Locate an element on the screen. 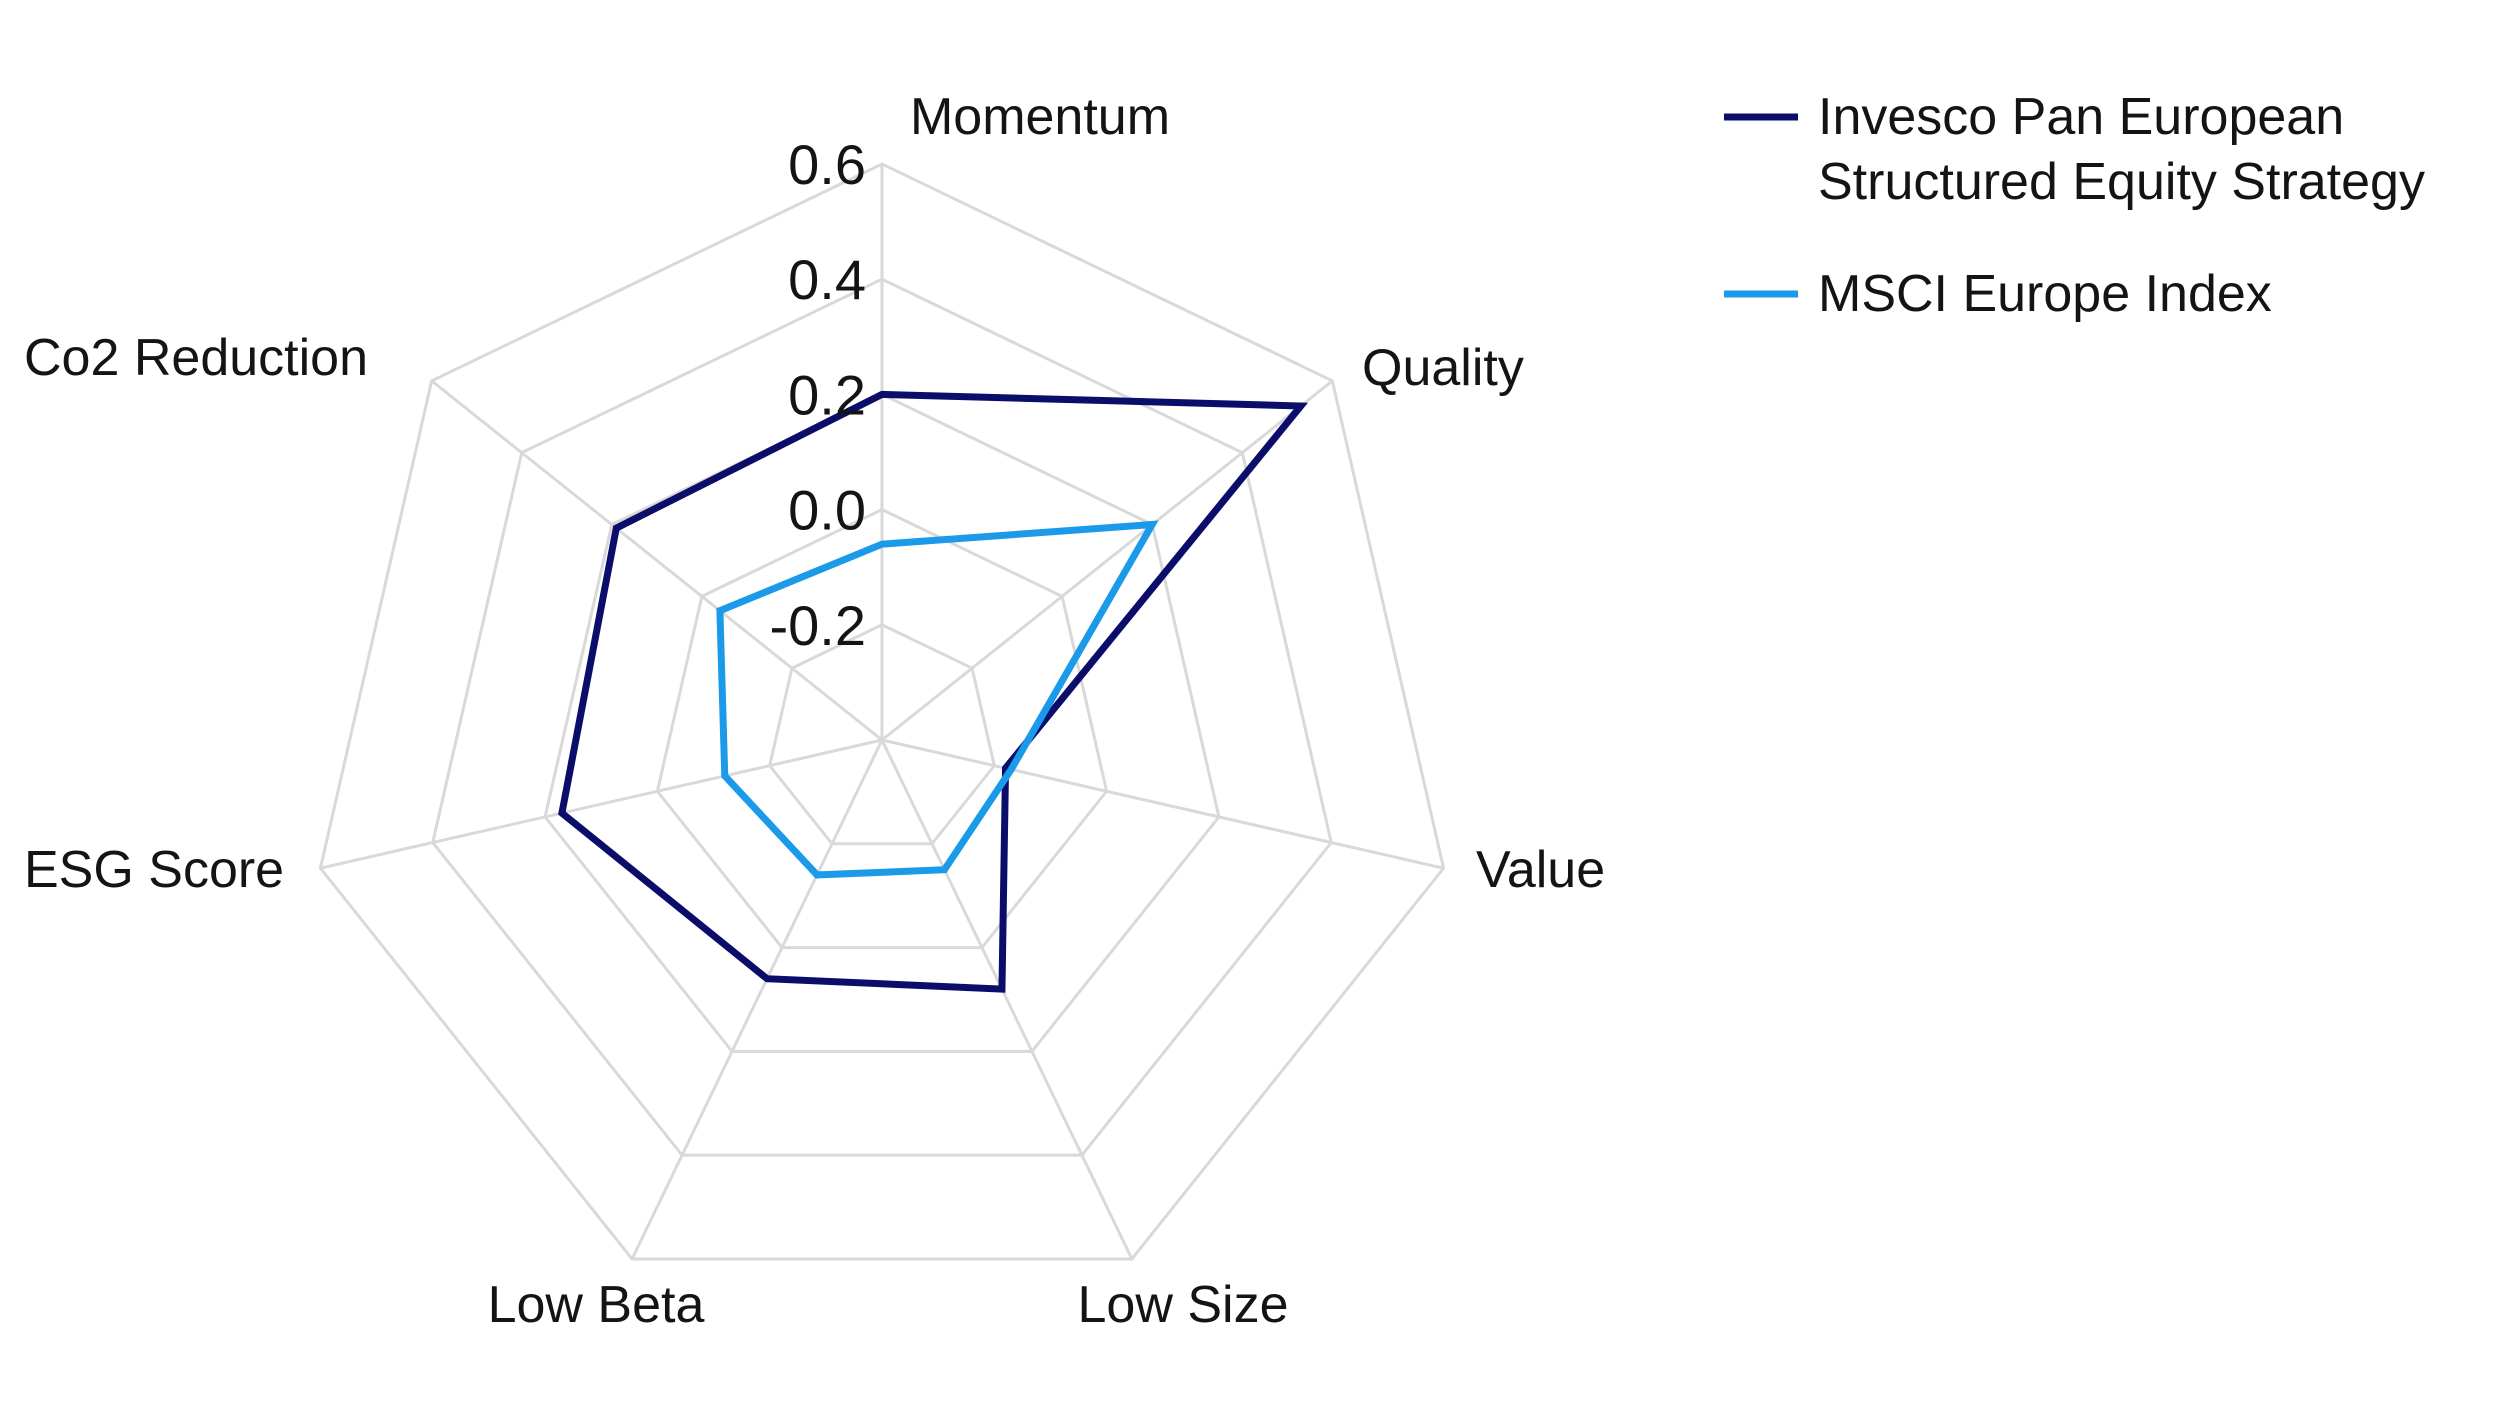  tick-label-3: 0.4 is located at coordinates (827, 279).